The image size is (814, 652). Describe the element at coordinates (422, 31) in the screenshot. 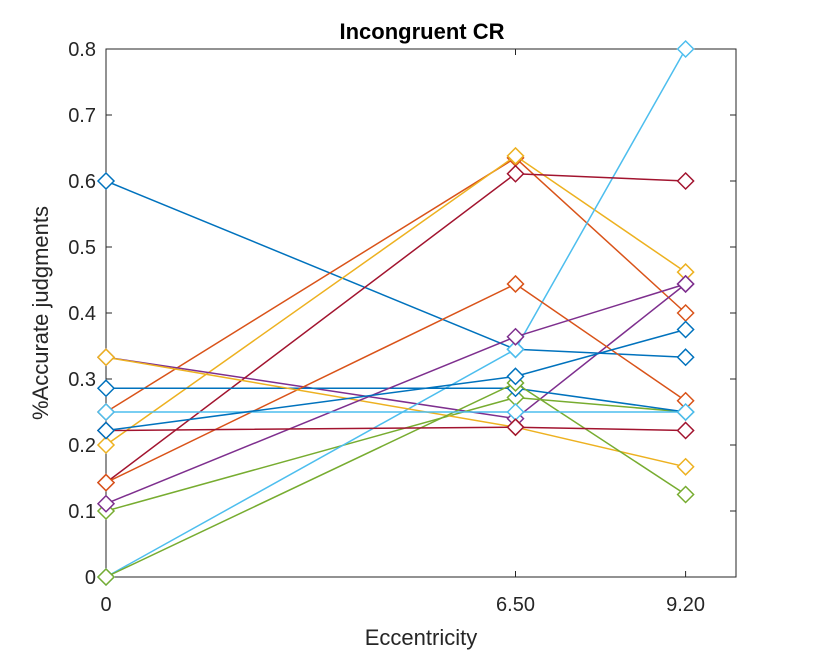

I see `chart-title: Incongruent CR` at that location.